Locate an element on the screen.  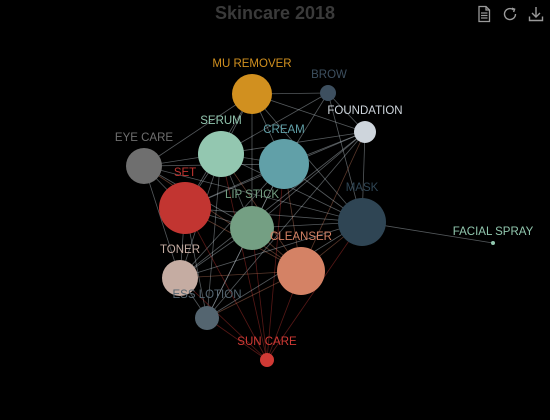
node-label-ess-lotion: ESS LOTION is located at coordinates (206, 295).